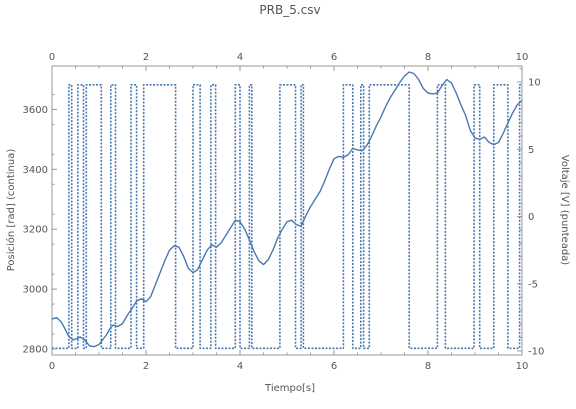 The image size is (576, 409). Describe the element at coordinates (334, 366) in the screenshot. I see `x-tick-label-bottom: 6` at that location.